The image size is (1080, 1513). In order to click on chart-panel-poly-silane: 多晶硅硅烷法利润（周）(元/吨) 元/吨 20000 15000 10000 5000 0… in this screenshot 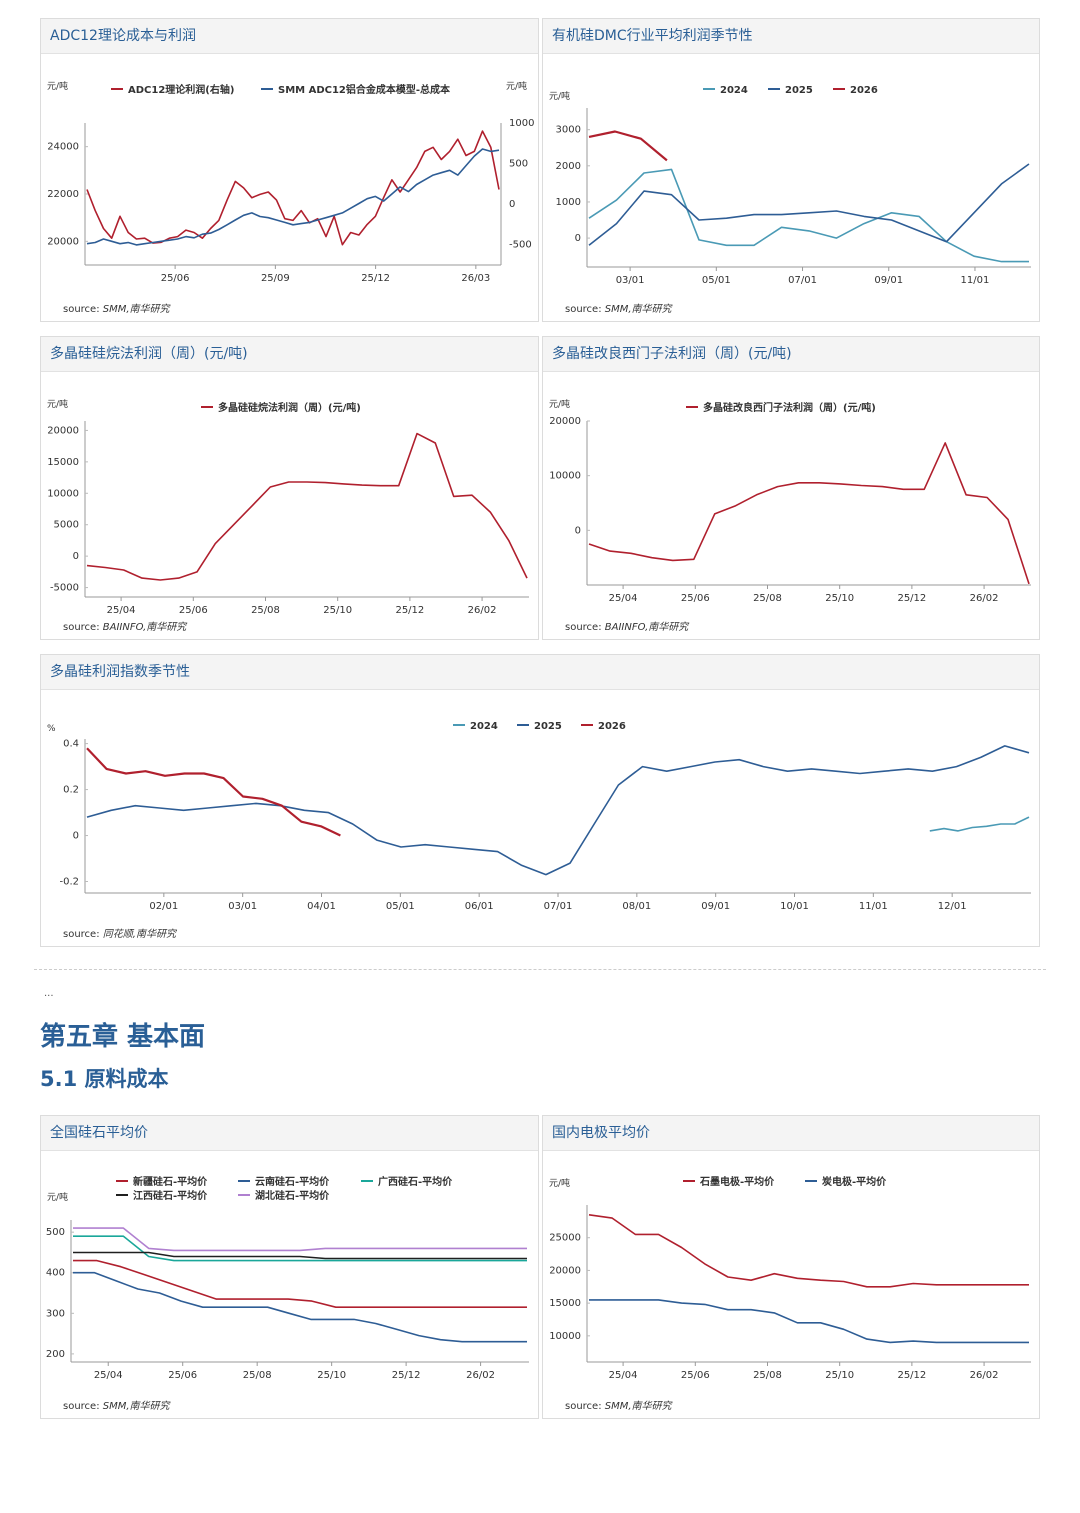, I will do `click(289, 488)`.